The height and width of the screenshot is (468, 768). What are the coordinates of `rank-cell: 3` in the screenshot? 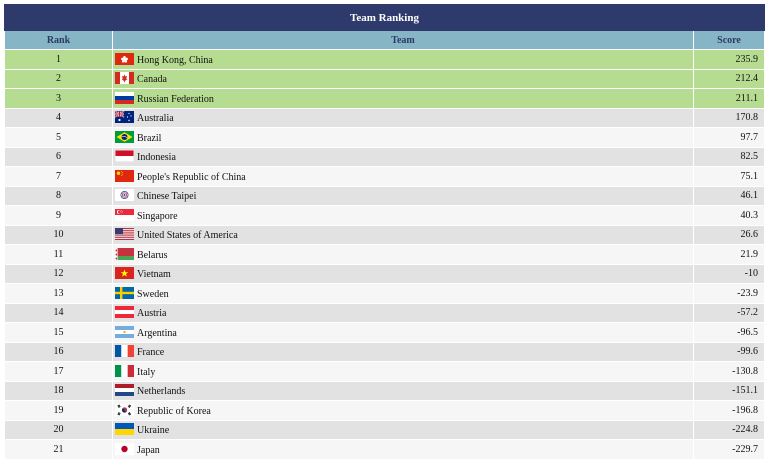 It's located at (58, 98).